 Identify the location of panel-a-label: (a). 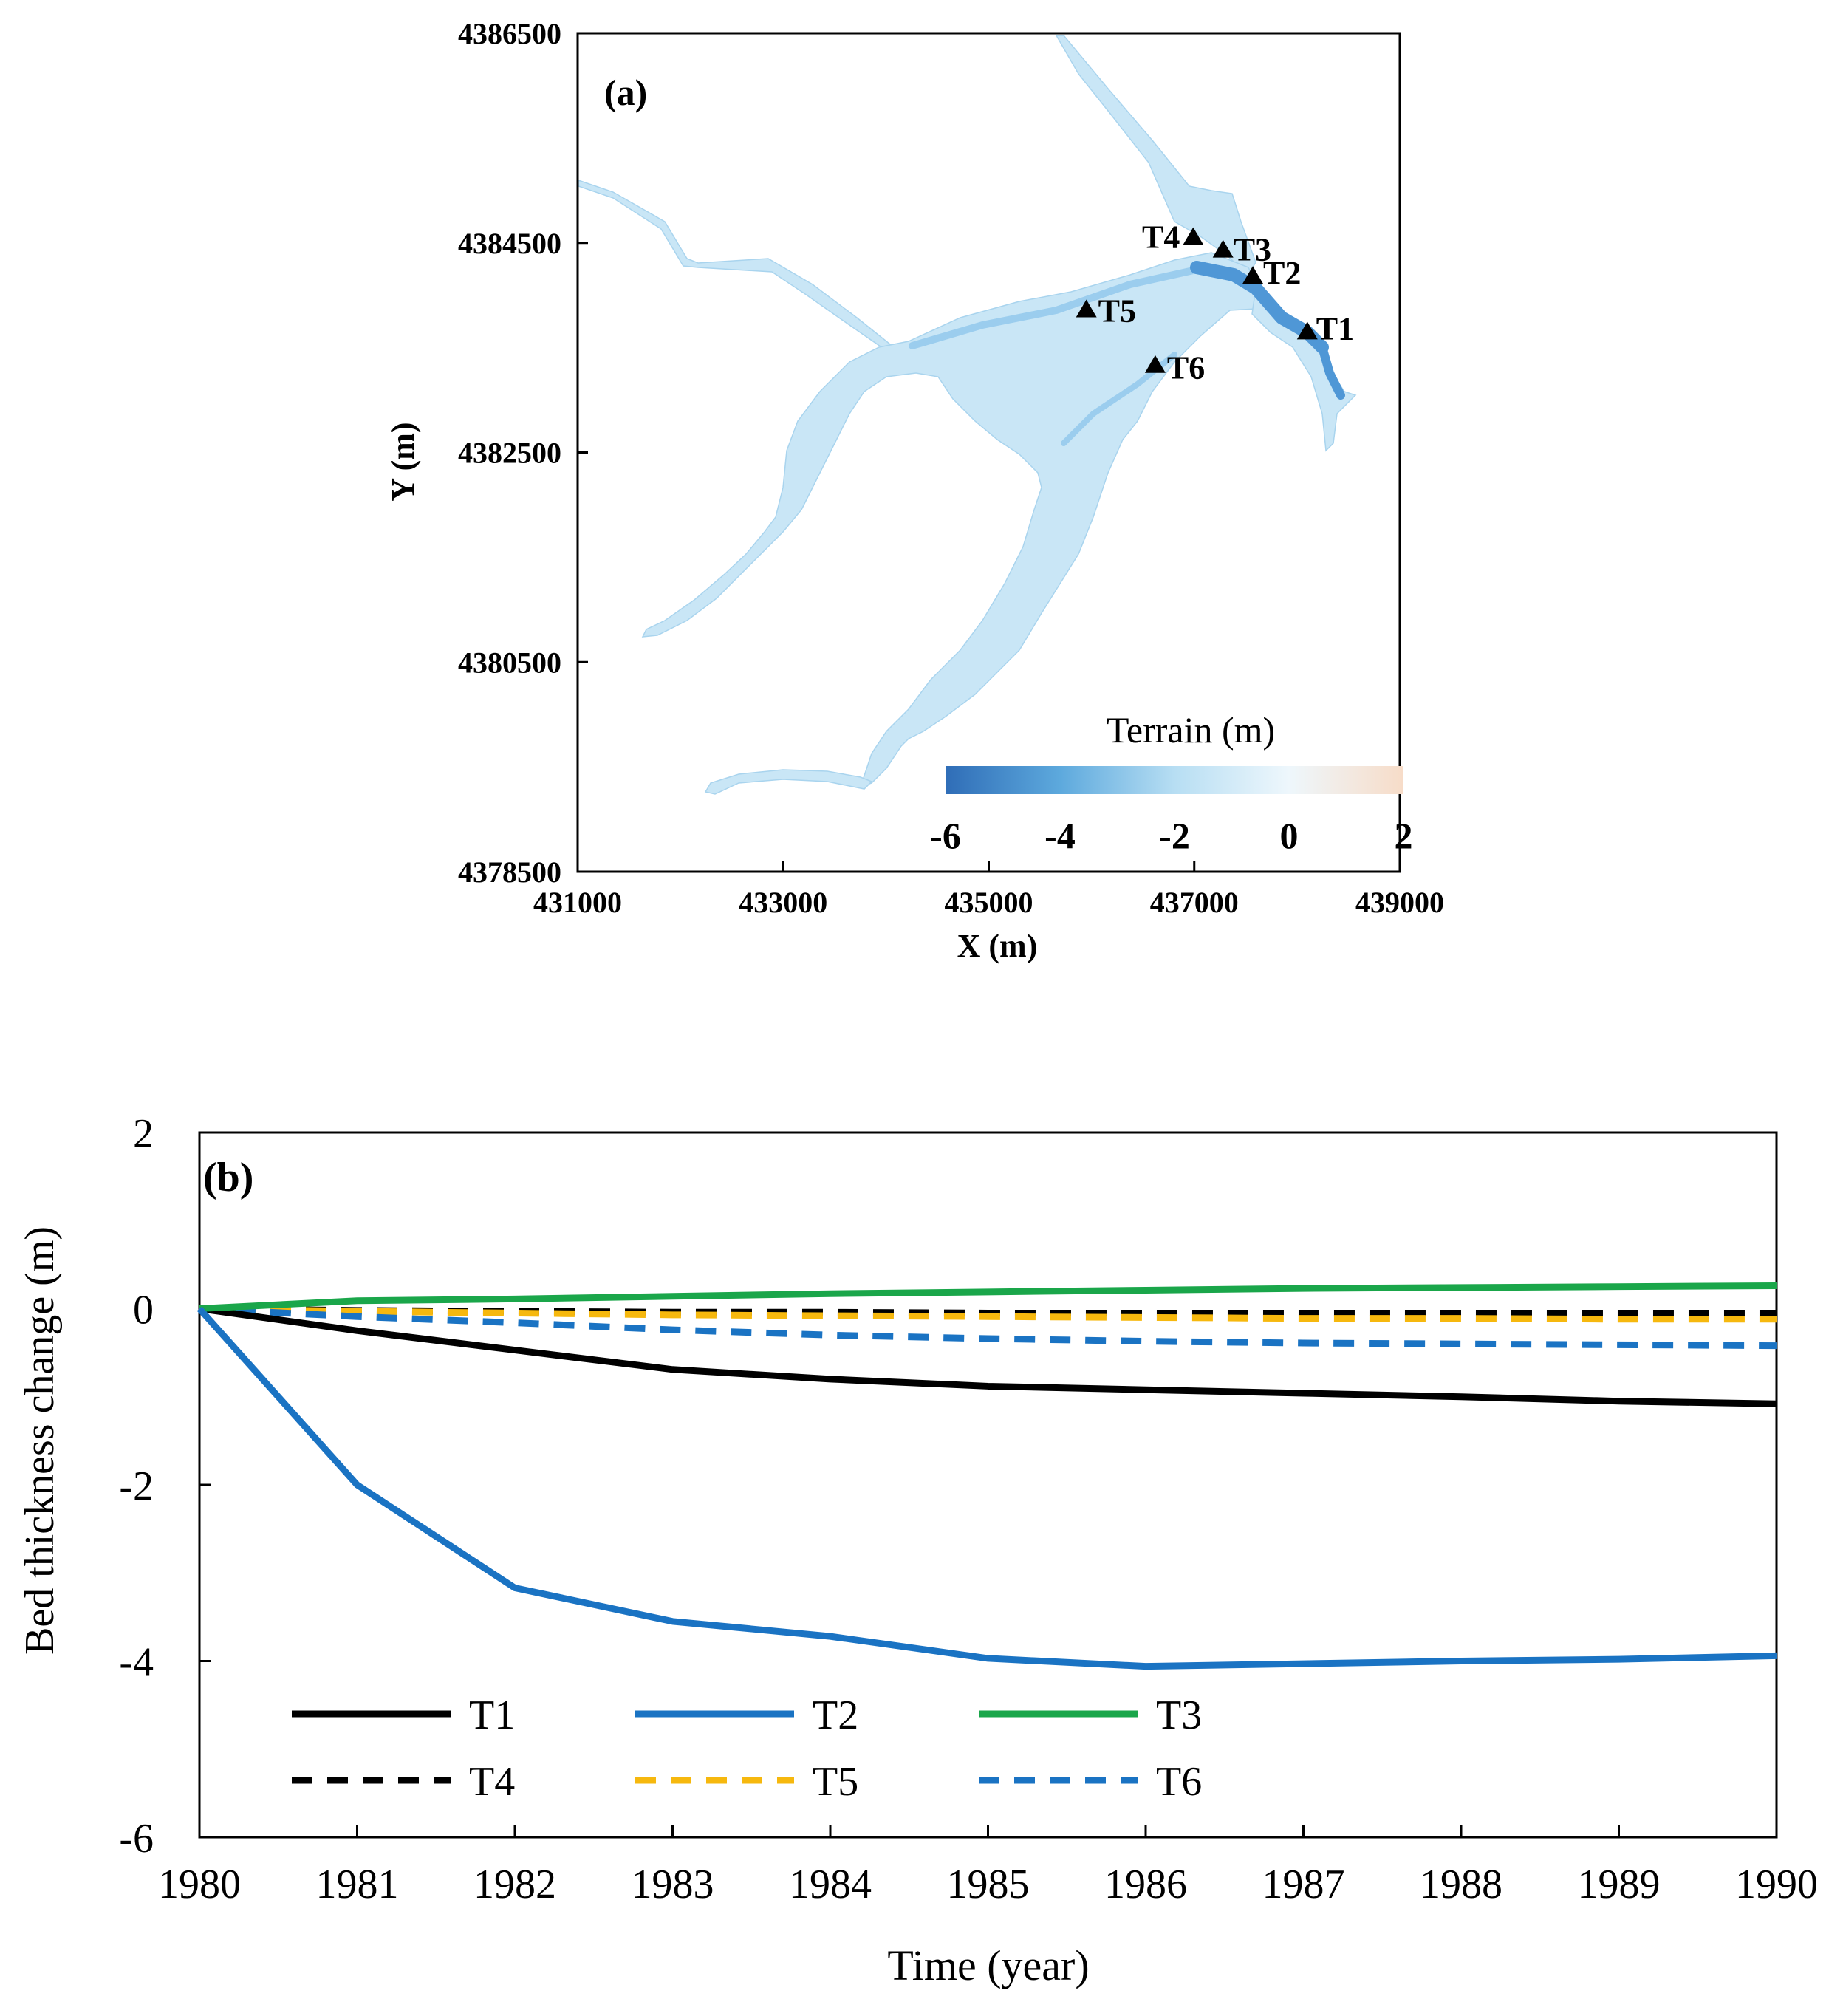
(625, 92).